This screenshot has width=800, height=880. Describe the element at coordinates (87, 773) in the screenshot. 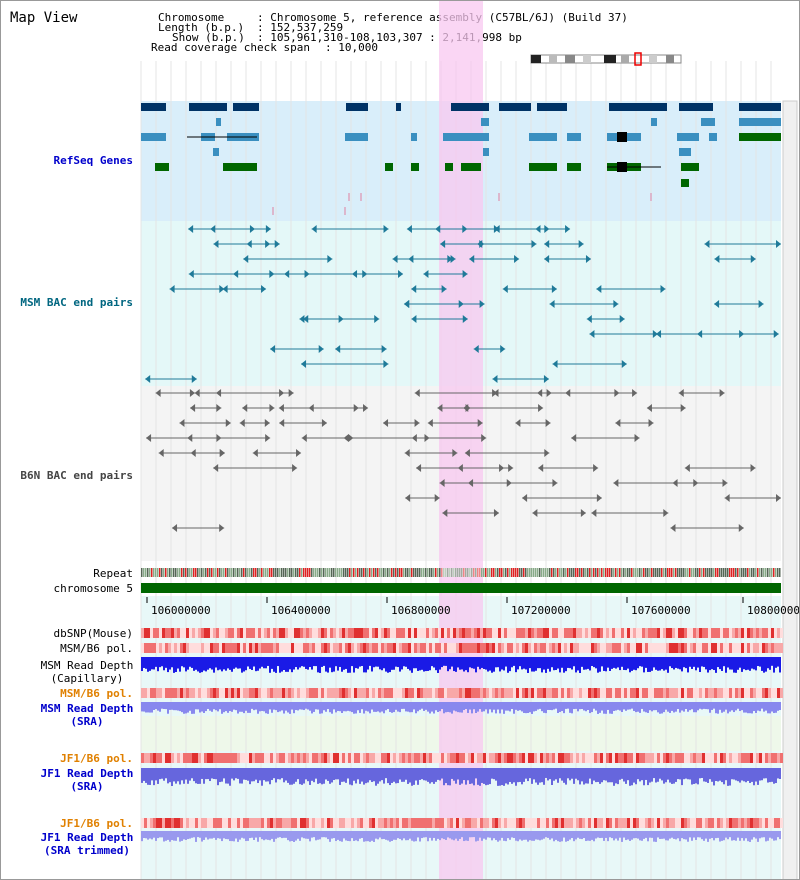

I see `label-jf1-read-depth-sra-1: JF1 Read Depth` at that location.